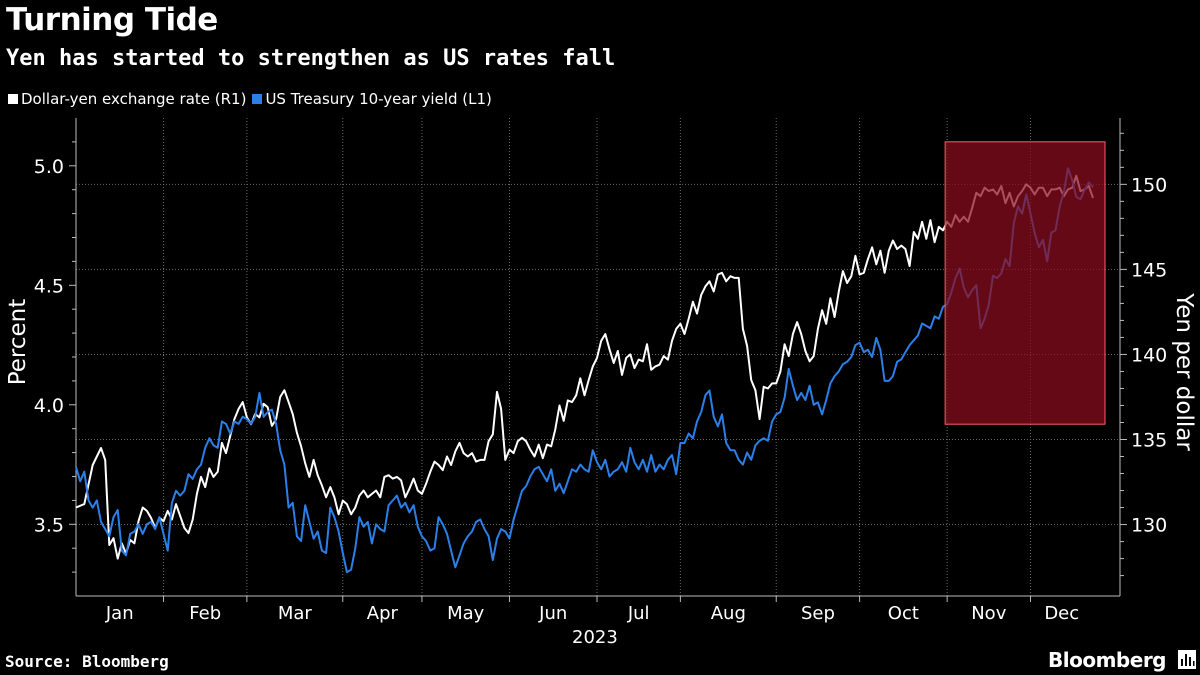 The width and height of the screenshot is (1200, 675). Describe the element at coordinates (818, 613) in the screenshot. I see `x-axis-month-label: Sep` at that location.